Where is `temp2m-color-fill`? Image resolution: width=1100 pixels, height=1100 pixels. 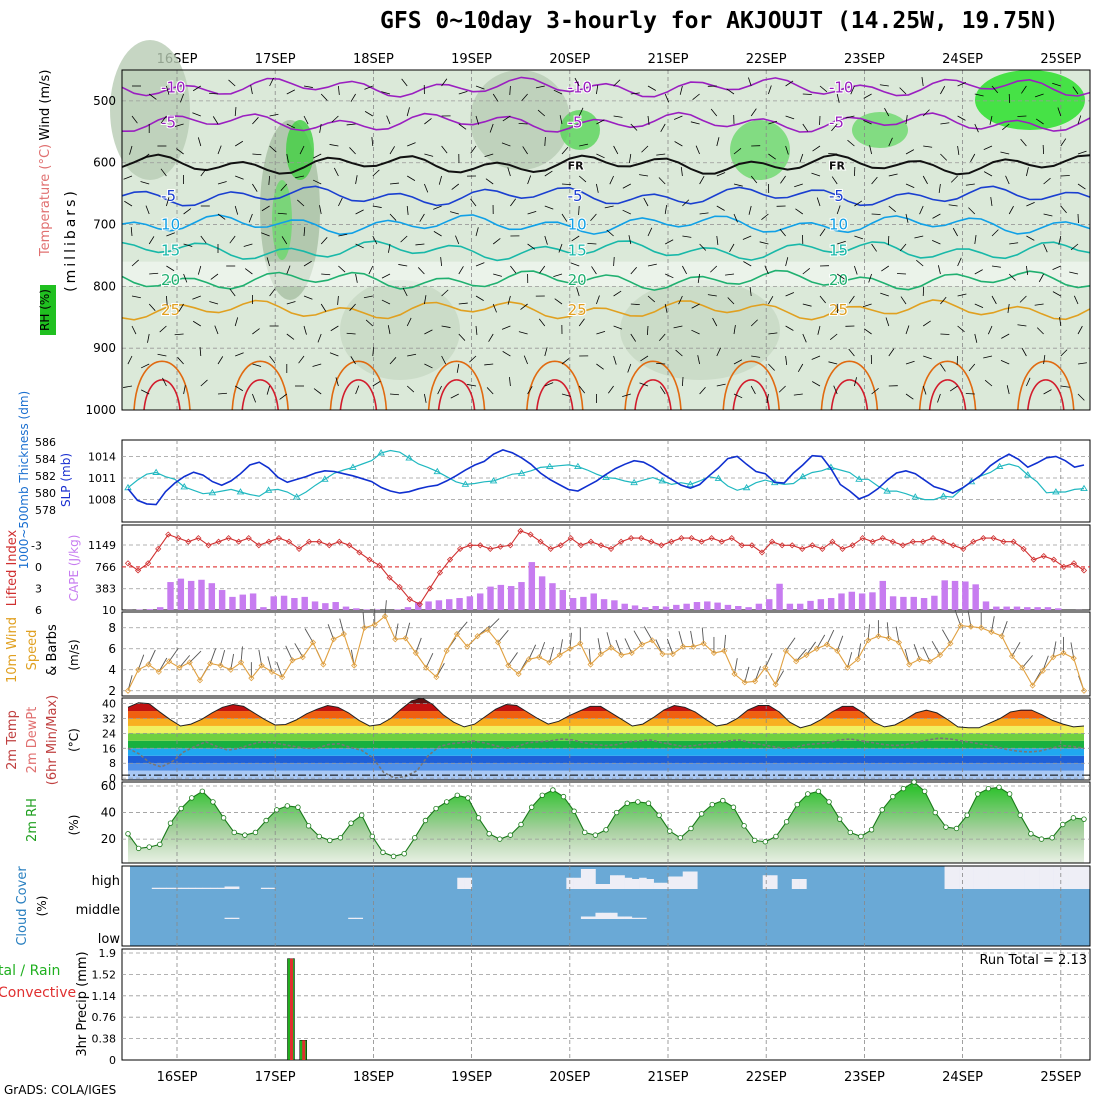
temp2m-color-fill is located at coordinates (606, 739).